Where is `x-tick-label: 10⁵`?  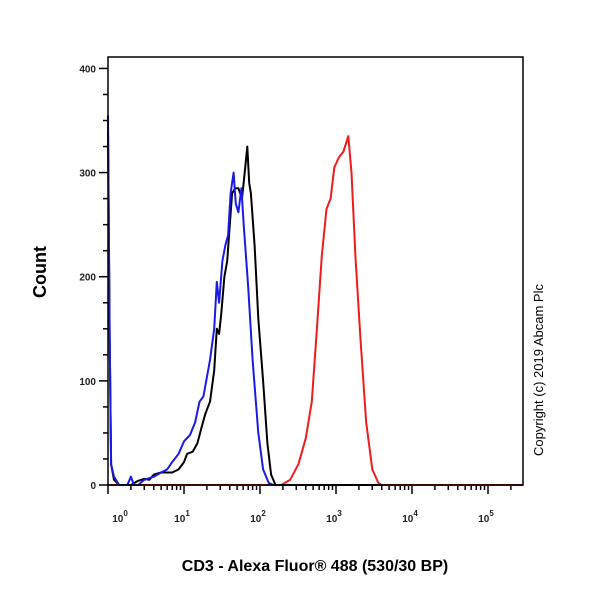 x-tick-label: 10⁵ is located at coordinates (486, 517).